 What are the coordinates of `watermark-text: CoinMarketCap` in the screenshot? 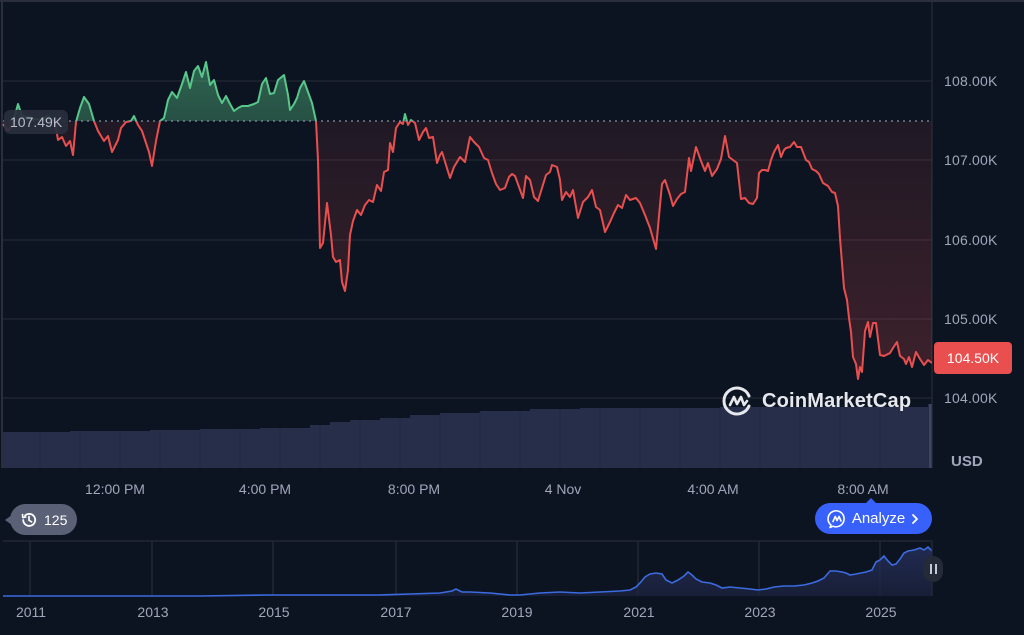 It's located at (837, 400).